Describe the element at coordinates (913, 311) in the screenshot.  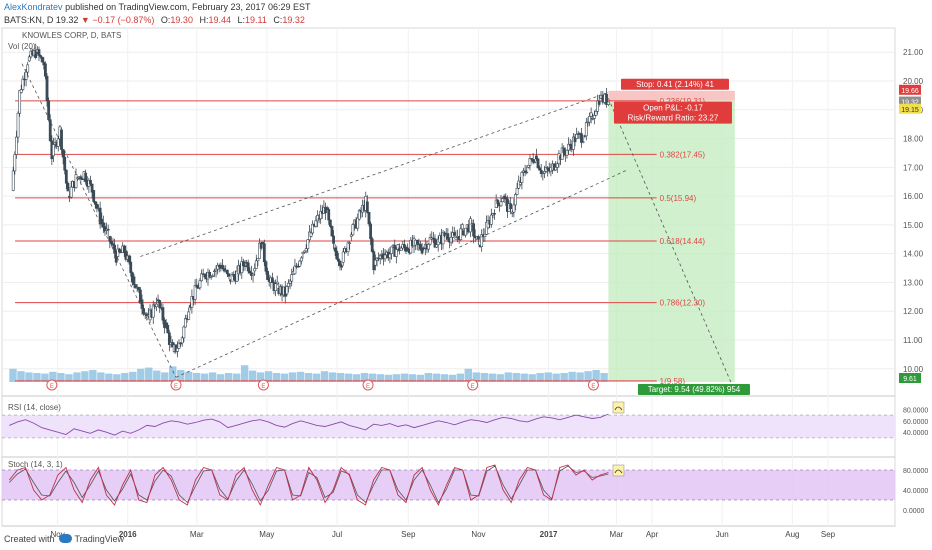
I see `y-tick-label: 12.00` at that location.